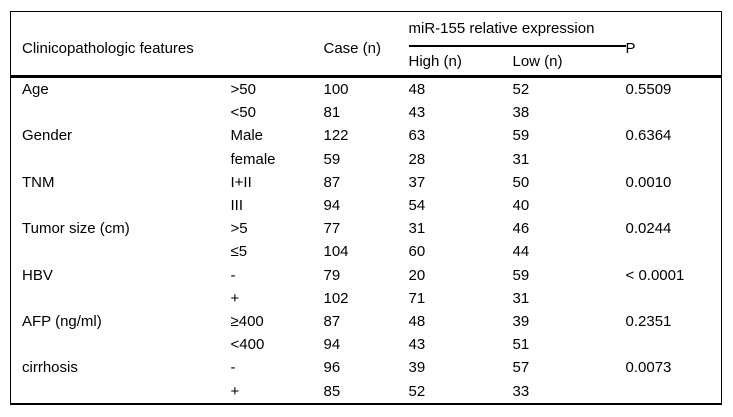 This screenshot has height=417, width=733. I want to click on header-clinicopathologic-features: Clinicopathologic features, so click(167, 44).